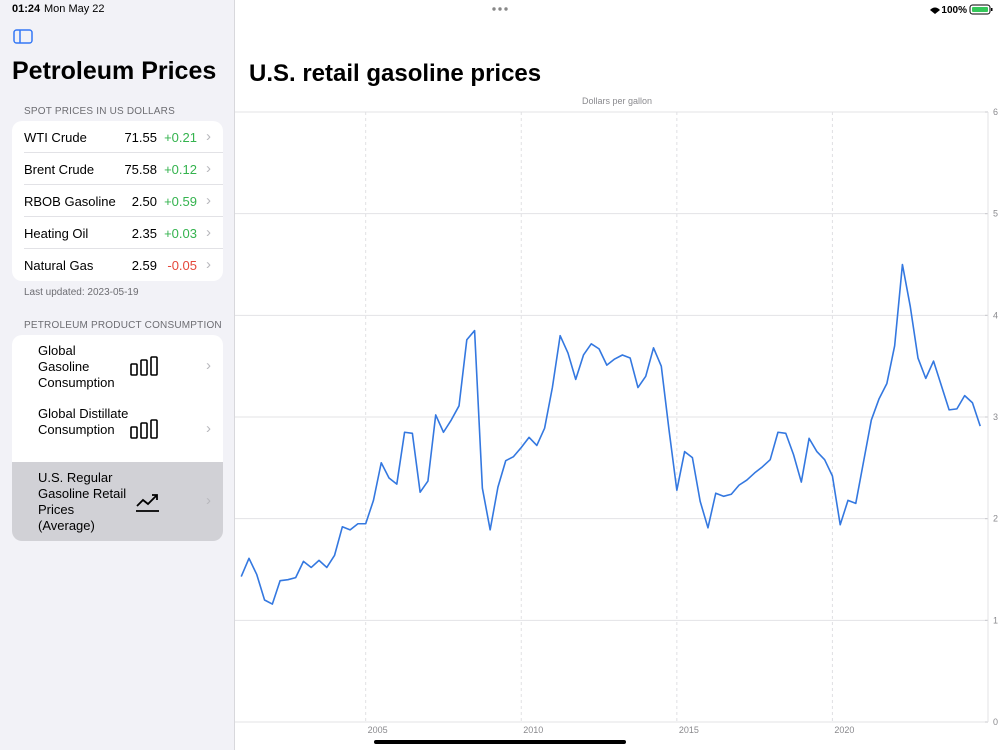  What do you see at coordinates (617, 101) in the screenshot?
I see `y-axis-label: Dollars per gallon` at bounding box center [617, 101].